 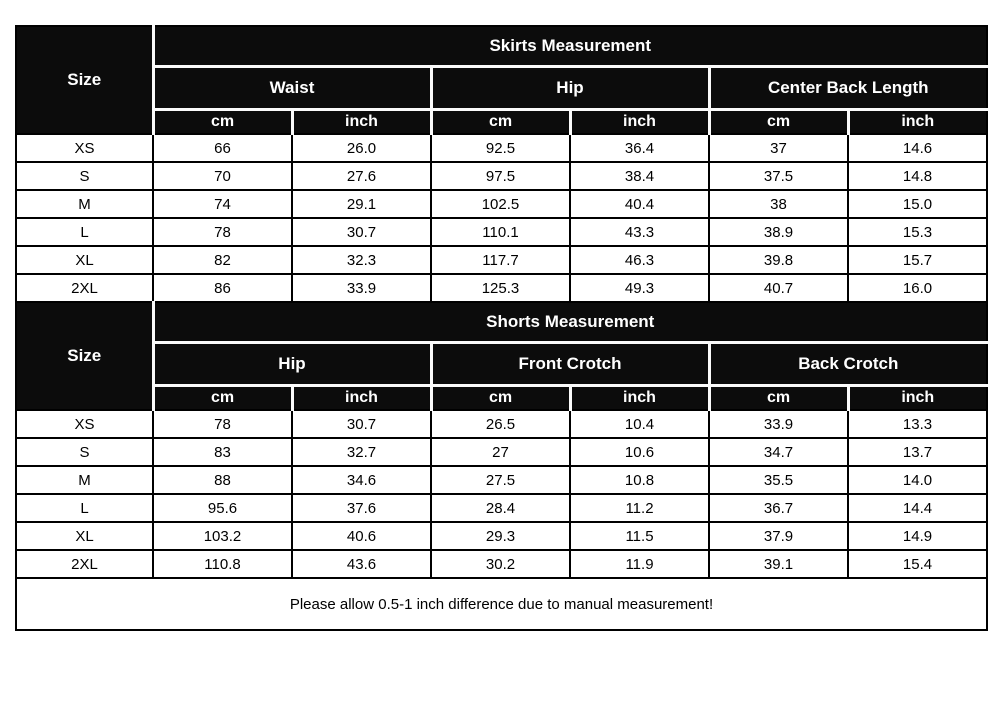 I want to click on value-cell: 110.1, so click(x=500, y=232).